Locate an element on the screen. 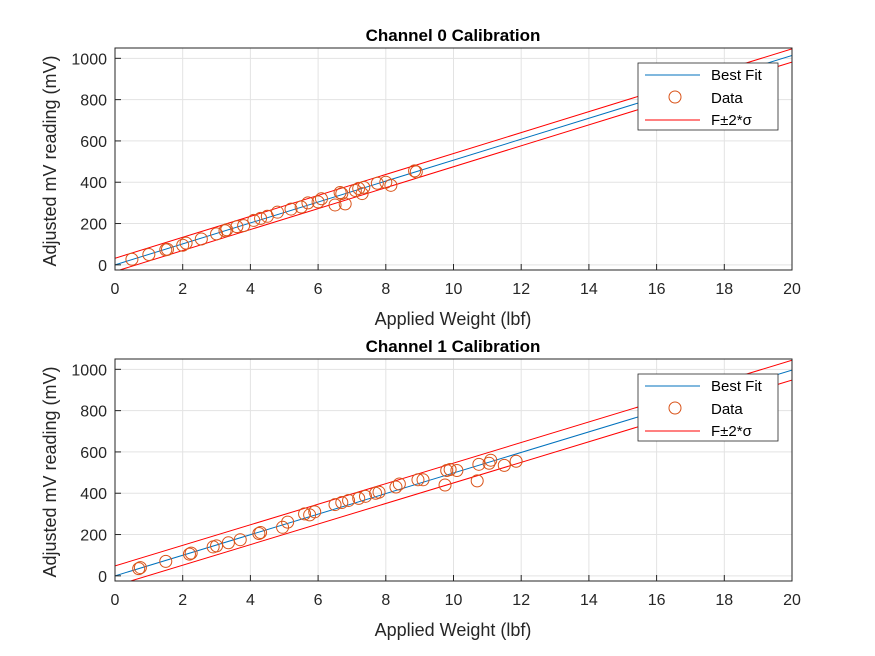 Image resolution: width=875 pixels, height=656 pixels. x-tick-labels-channel-0: 0 2 4 6 8 10 12 14 16 18 20 is located at coordinates (456, 289).